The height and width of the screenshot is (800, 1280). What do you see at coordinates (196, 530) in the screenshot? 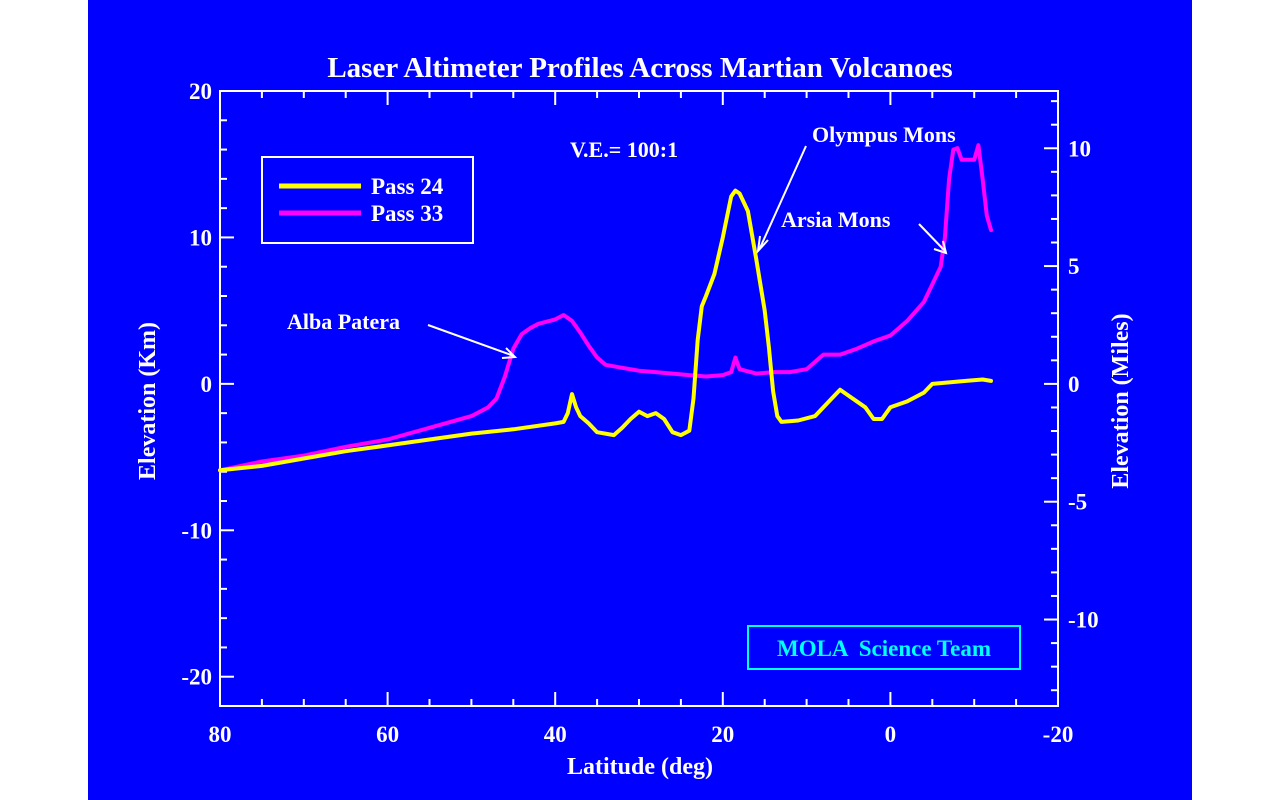
I see `y-tick-label-left: -10` at bounding box center [196, 530].